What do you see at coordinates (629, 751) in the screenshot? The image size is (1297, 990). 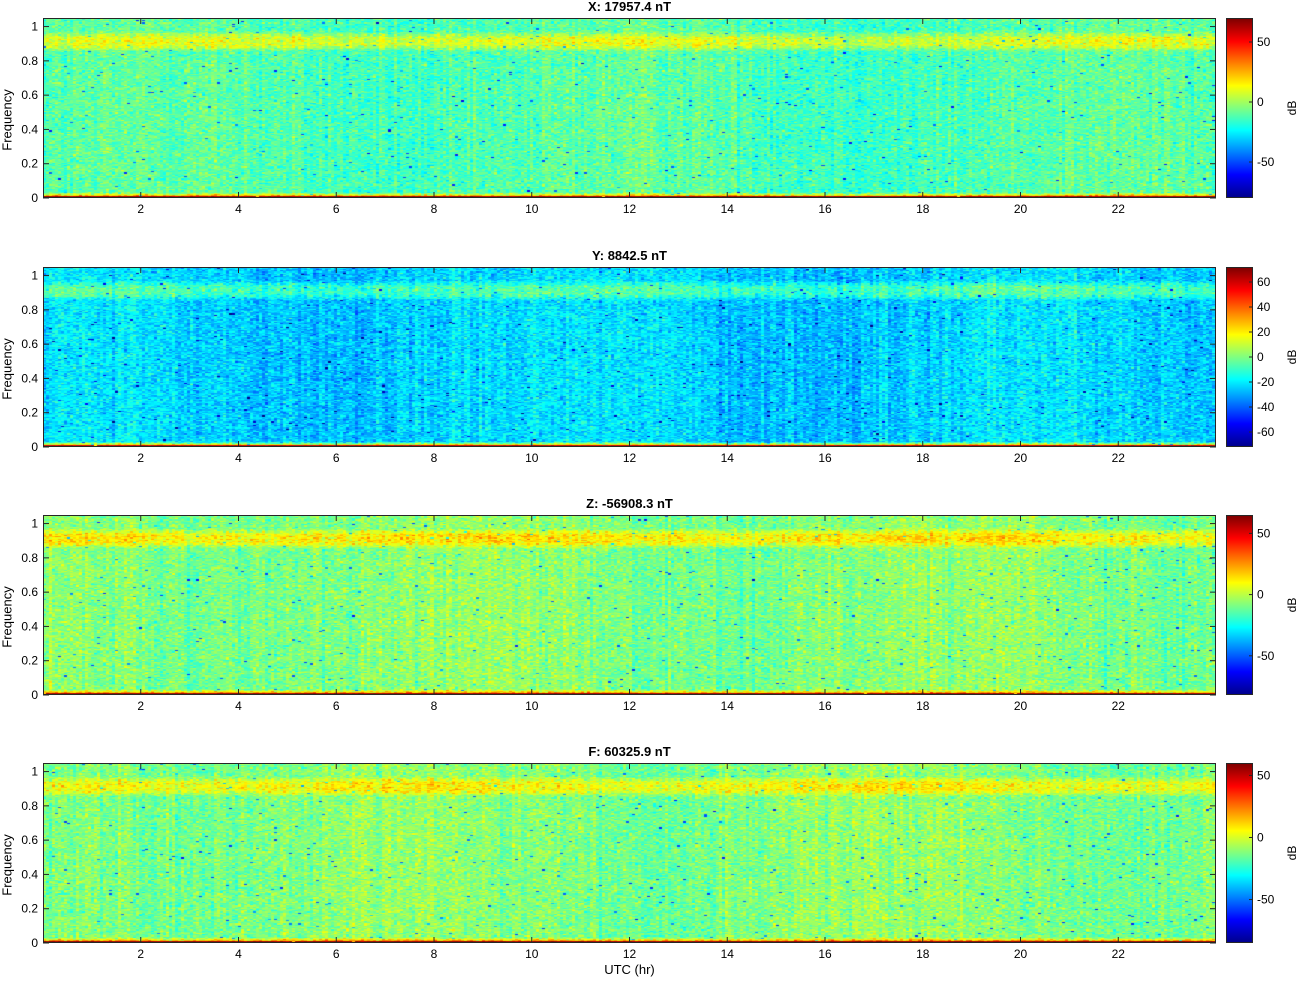 I see `panel-title: F: 60325.9 nT` at bounding box center [629, 751].